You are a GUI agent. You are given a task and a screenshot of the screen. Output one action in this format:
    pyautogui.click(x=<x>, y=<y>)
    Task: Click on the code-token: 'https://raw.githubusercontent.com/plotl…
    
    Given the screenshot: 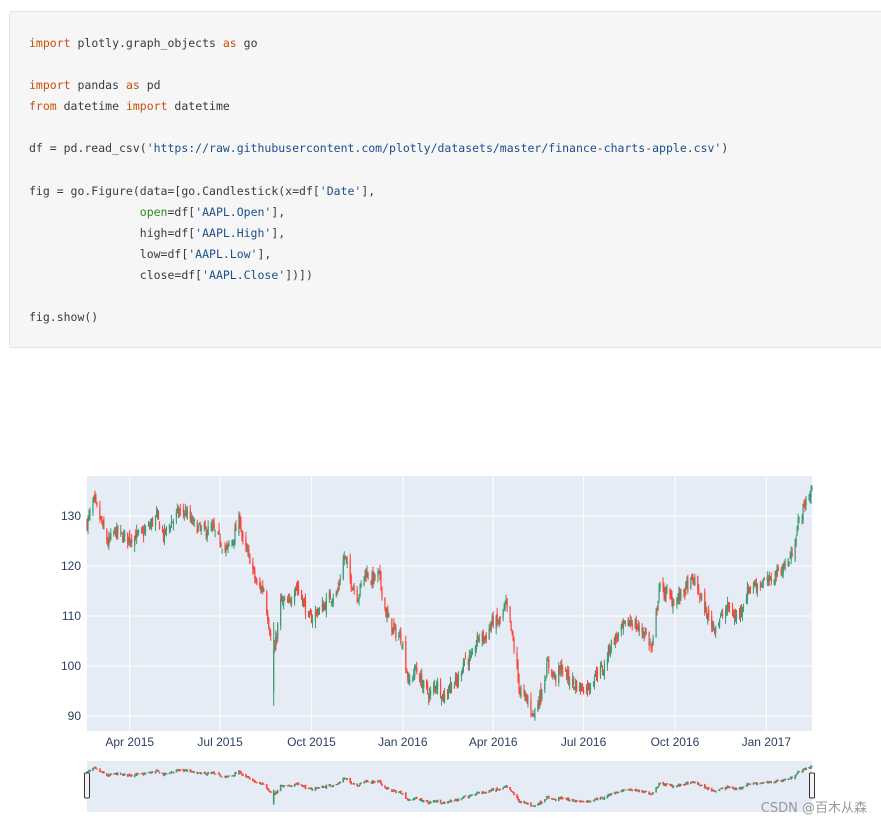 What is the action you would take?
    pyautogui.click(x=434, y=148)
    